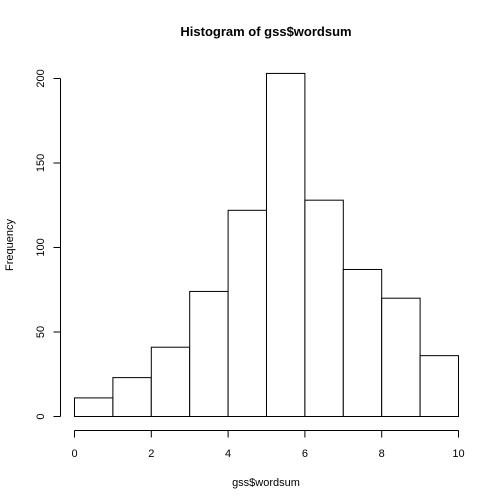 The image size is (504, 504). I want to click on x-tick-label-3: 6, so click(305, 454).